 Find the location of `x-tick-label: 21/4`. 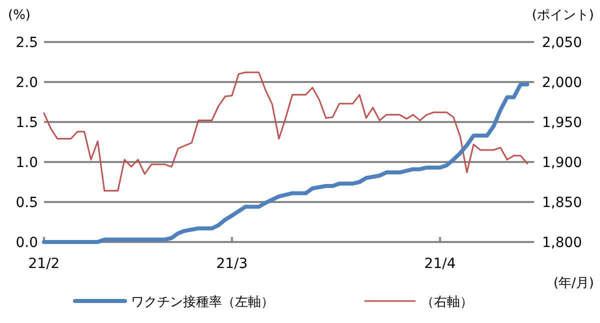

x-tick-label: 21/4 is located at coordinates (440, 264).